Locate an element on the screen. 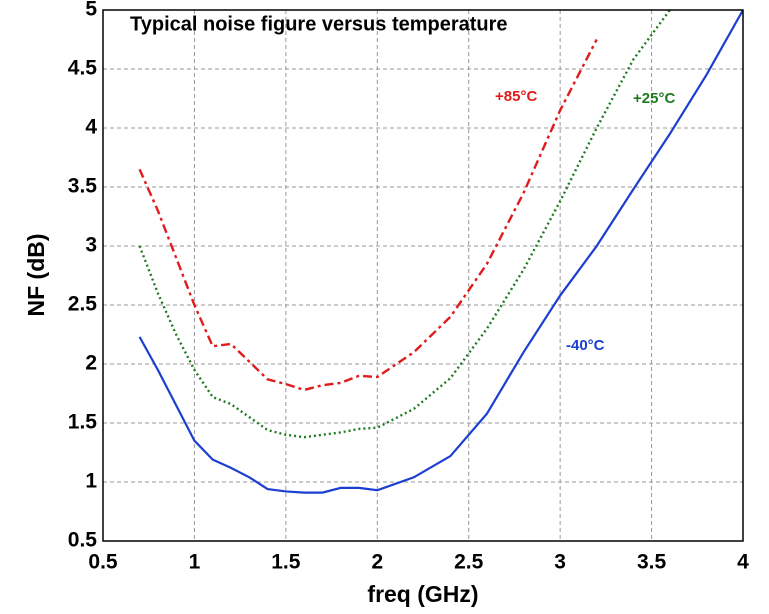 Image resolution: width=769 pixels, height=614 pixels. x-tick-label: 2.5 is located at coordinates (469, 562).